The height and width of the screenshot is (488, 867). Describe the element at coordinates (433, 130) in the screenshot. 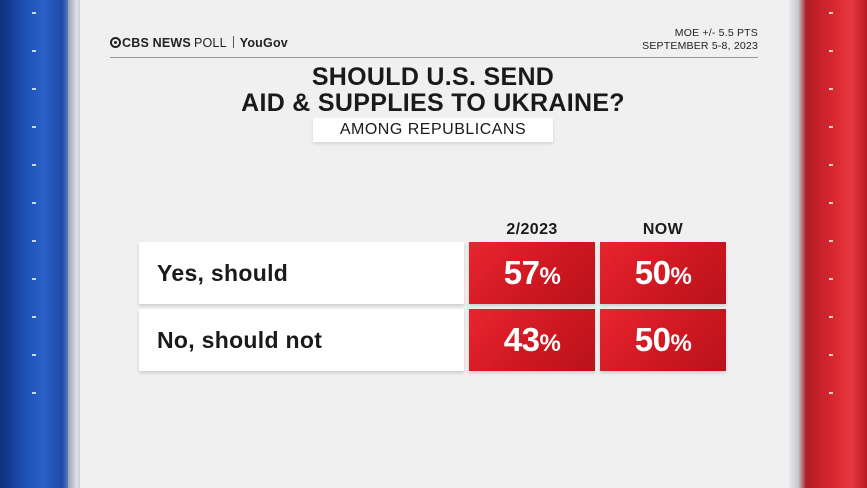

I see `chart-subtitle: AMONG REPUBLICANS` at that location.